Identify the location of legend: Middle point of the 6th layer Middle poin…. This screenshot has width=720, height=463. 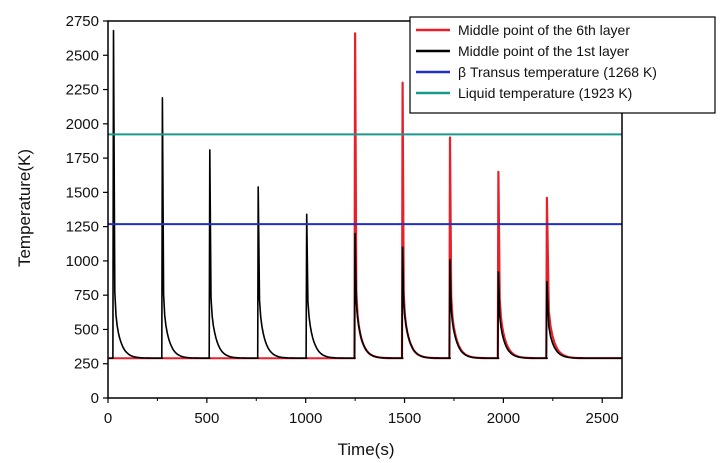
(562, 65).